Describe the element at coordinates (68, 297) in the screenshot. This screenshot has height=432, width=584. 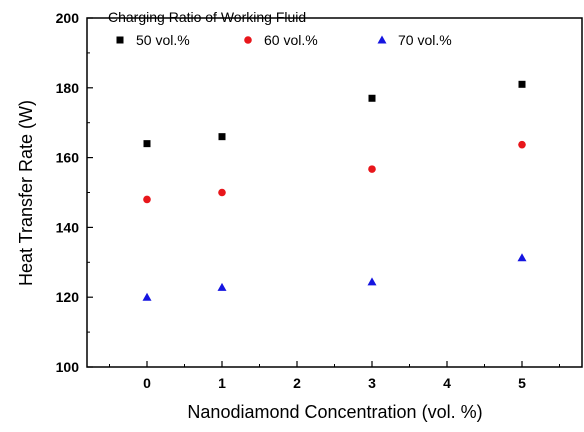
I see `y-tick-label: 120` at that location.